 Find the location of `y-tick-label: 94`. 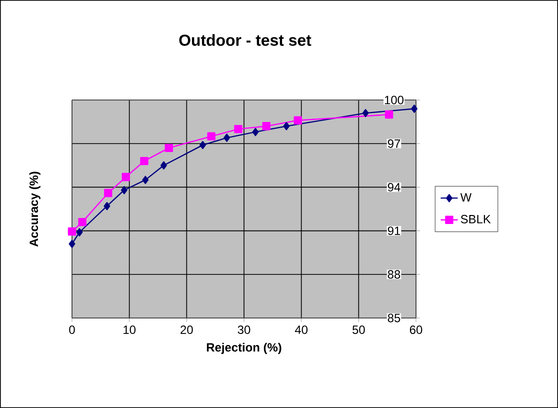

y-tick-label: 94 is located at coordinates (394, 187).